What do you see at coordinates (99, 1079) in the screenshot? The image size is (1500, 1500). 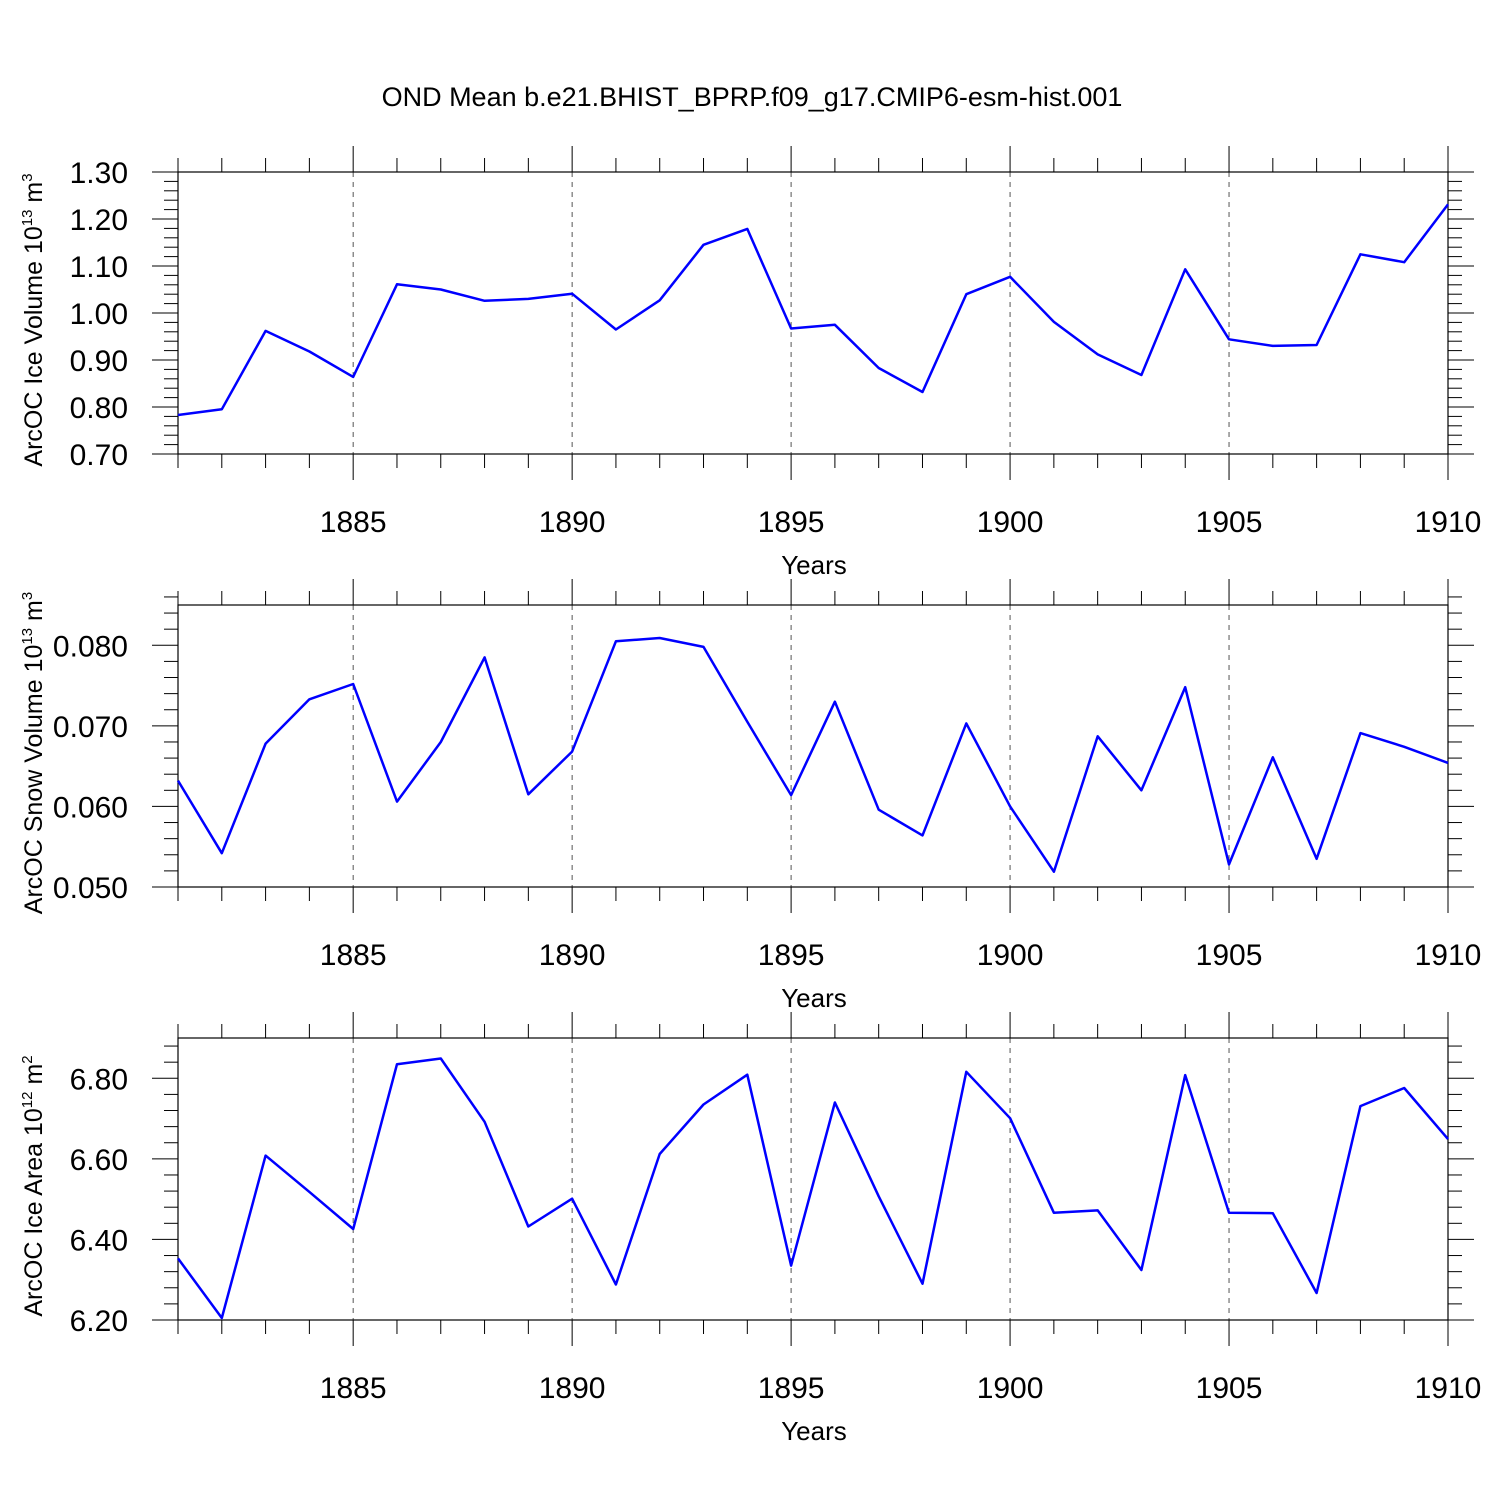 I see `y-tick-label: 6.80` at bounding box center [99, 1079].